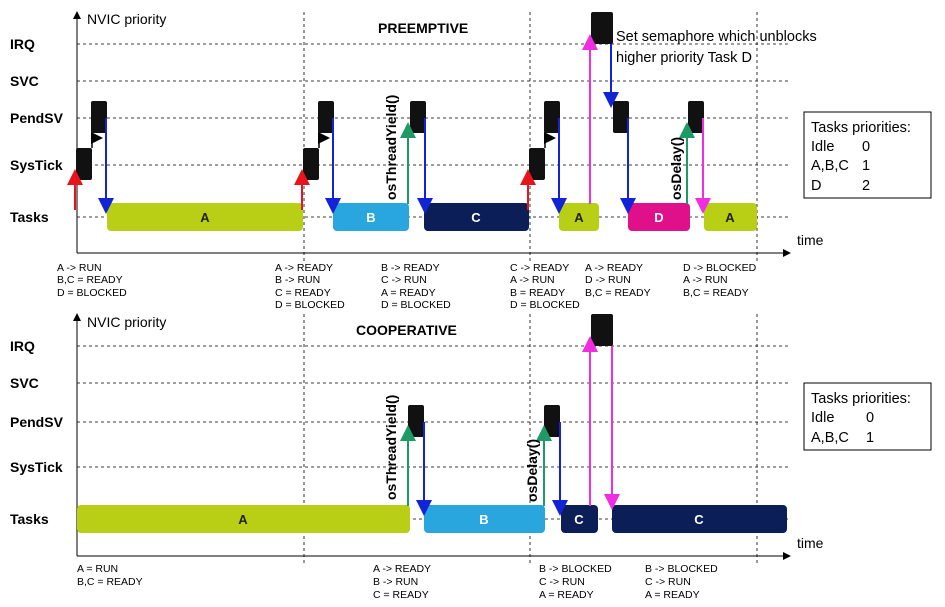 Image resolution: width=945 pixels, height=607 pixels. What do you see at coordinates (866, 147) in the screenshot?
I see `priority-value: 0` at bounding box center [866, 147].